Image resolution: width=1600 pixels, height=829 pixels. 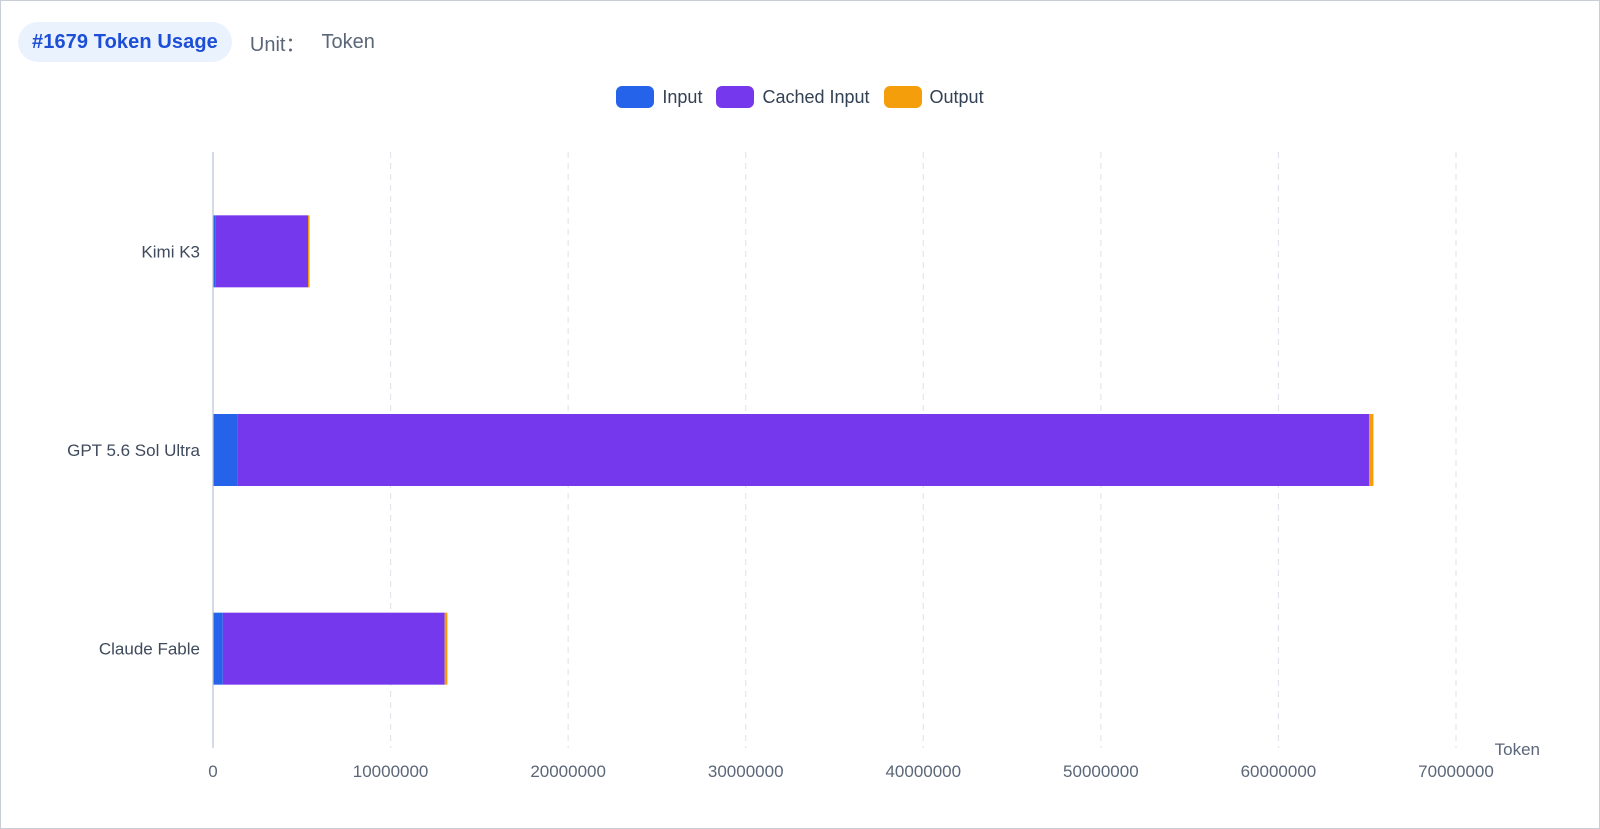 I want to click on x-tick-label-1: 10000000, so click(x=391, y=771).